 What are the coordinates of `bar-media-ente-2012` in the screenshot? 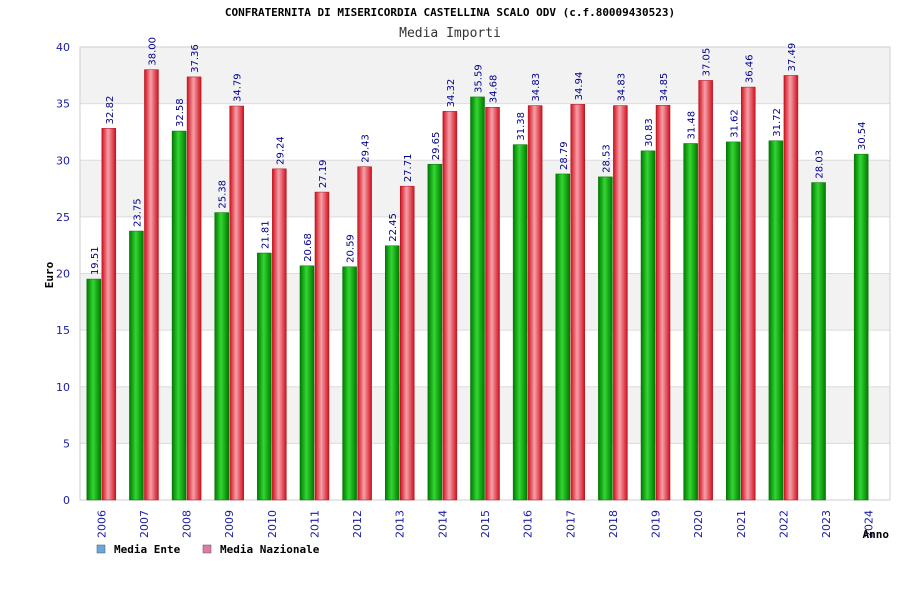 It's located at (349, 383).